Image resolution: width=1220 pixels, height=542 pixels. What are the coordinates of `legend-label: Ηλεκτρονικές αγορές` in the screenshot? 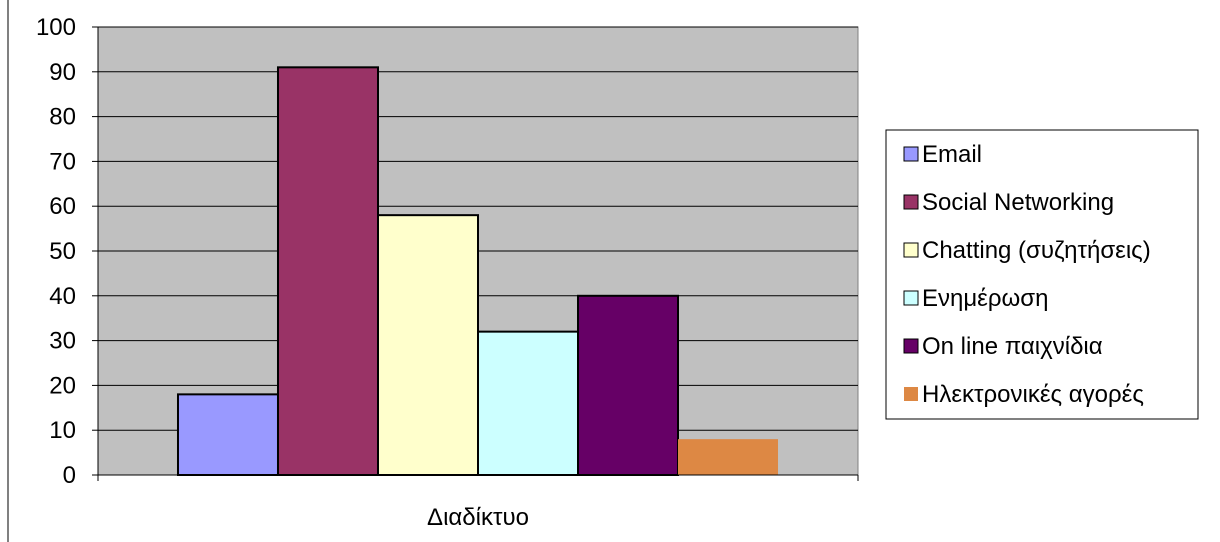 It's located at (1033, 394).